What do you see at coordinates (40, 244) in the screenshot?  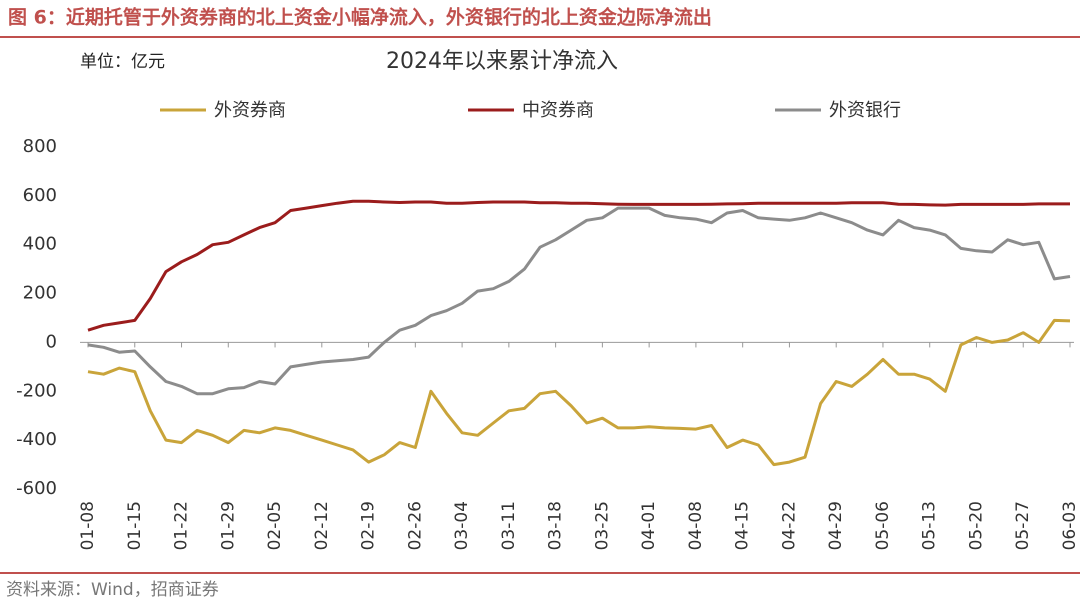 I see `y-tick-label: 400` at bounding box center [40, 244].